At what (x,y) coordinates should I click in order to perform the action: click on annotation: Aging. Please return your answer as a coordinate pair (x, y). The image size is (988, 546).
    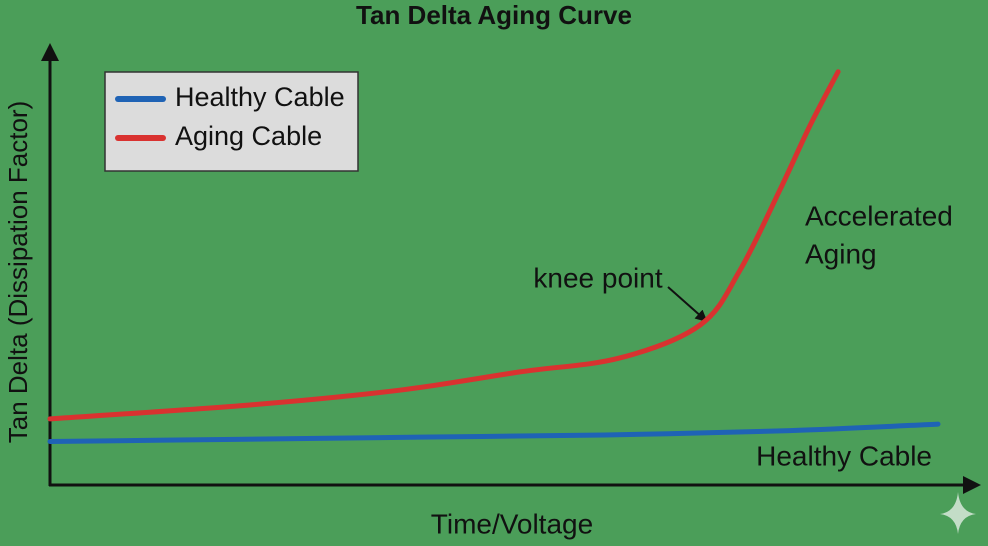
    Looking at the image, I should click on (841, 253).